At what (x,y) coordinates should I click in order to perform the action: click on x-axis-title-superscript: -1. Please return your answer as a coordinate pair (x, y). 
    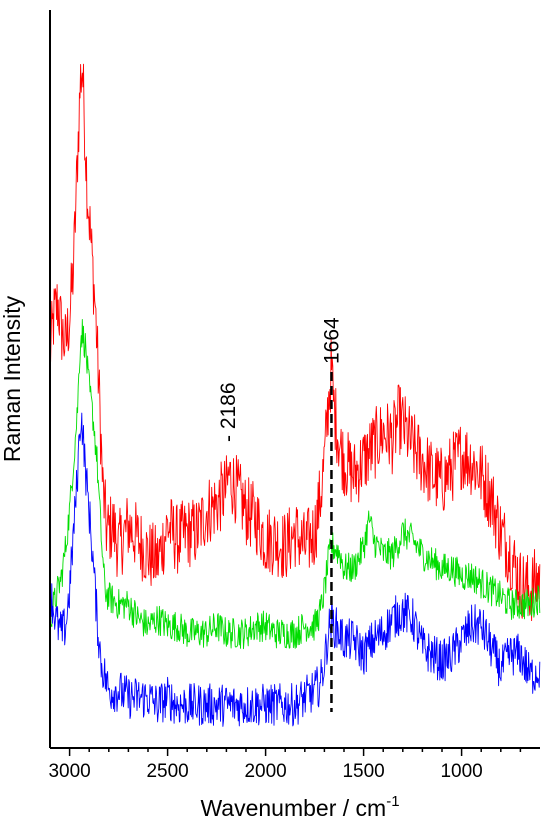
    Looking at the image, I should click on (392, 801).